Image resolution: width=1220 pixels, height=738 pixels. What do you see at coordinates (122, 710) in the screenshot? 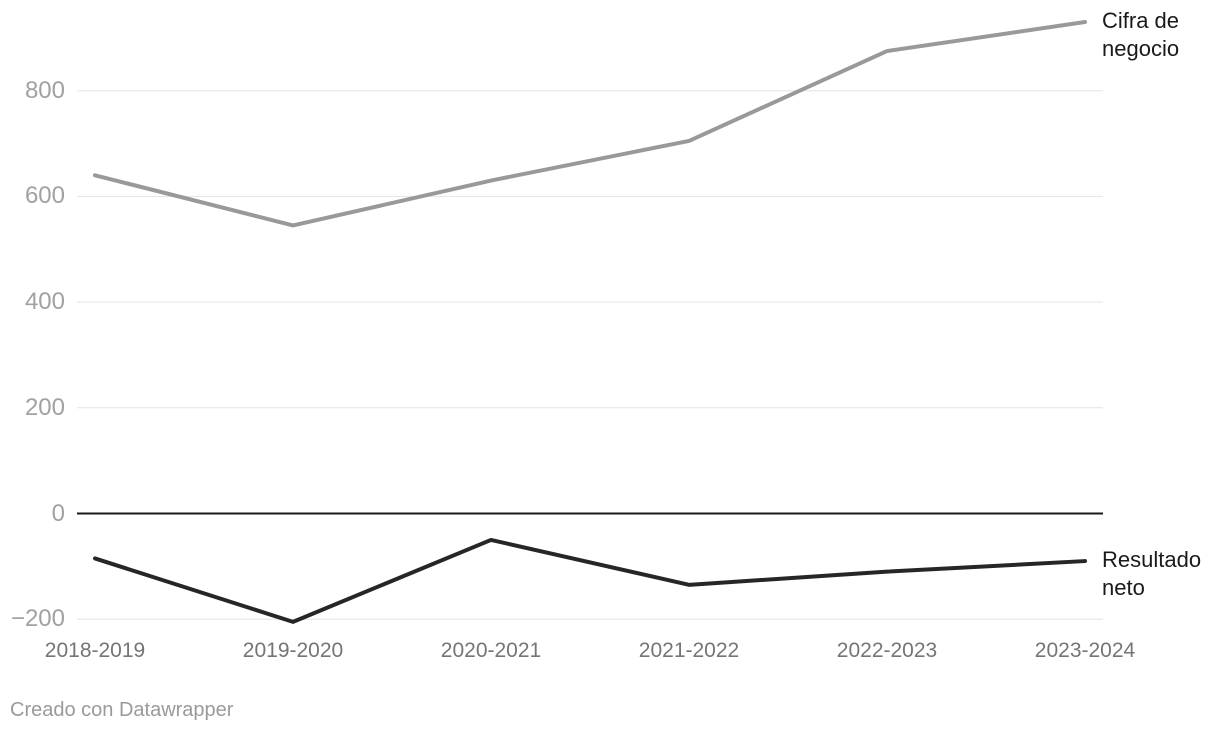
I see `datawrapper-credit: Creado con Datawrapper` at bounding box center [122, 710].